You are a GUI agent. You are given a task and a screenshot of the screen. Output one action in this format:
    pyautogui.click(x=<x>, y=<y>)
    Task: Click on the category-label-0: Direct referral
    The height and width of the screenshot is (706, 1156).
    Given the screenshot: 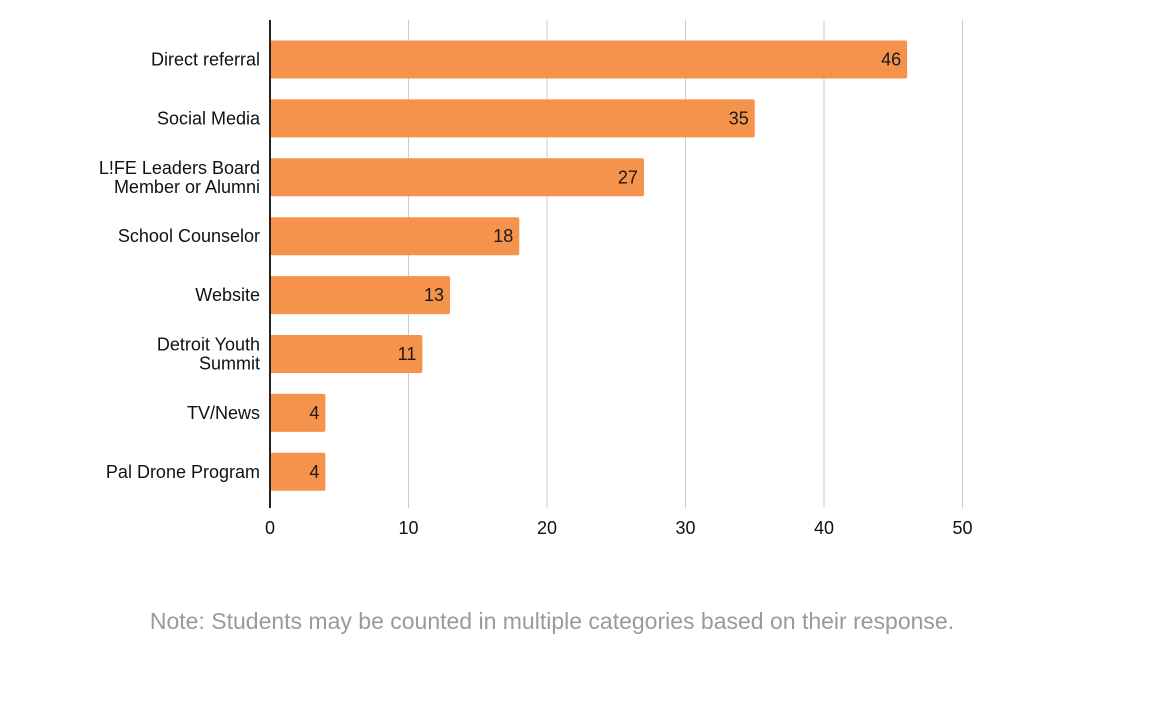 What is the action you would take?
    pyautogui.click(x=205, y=60)
    